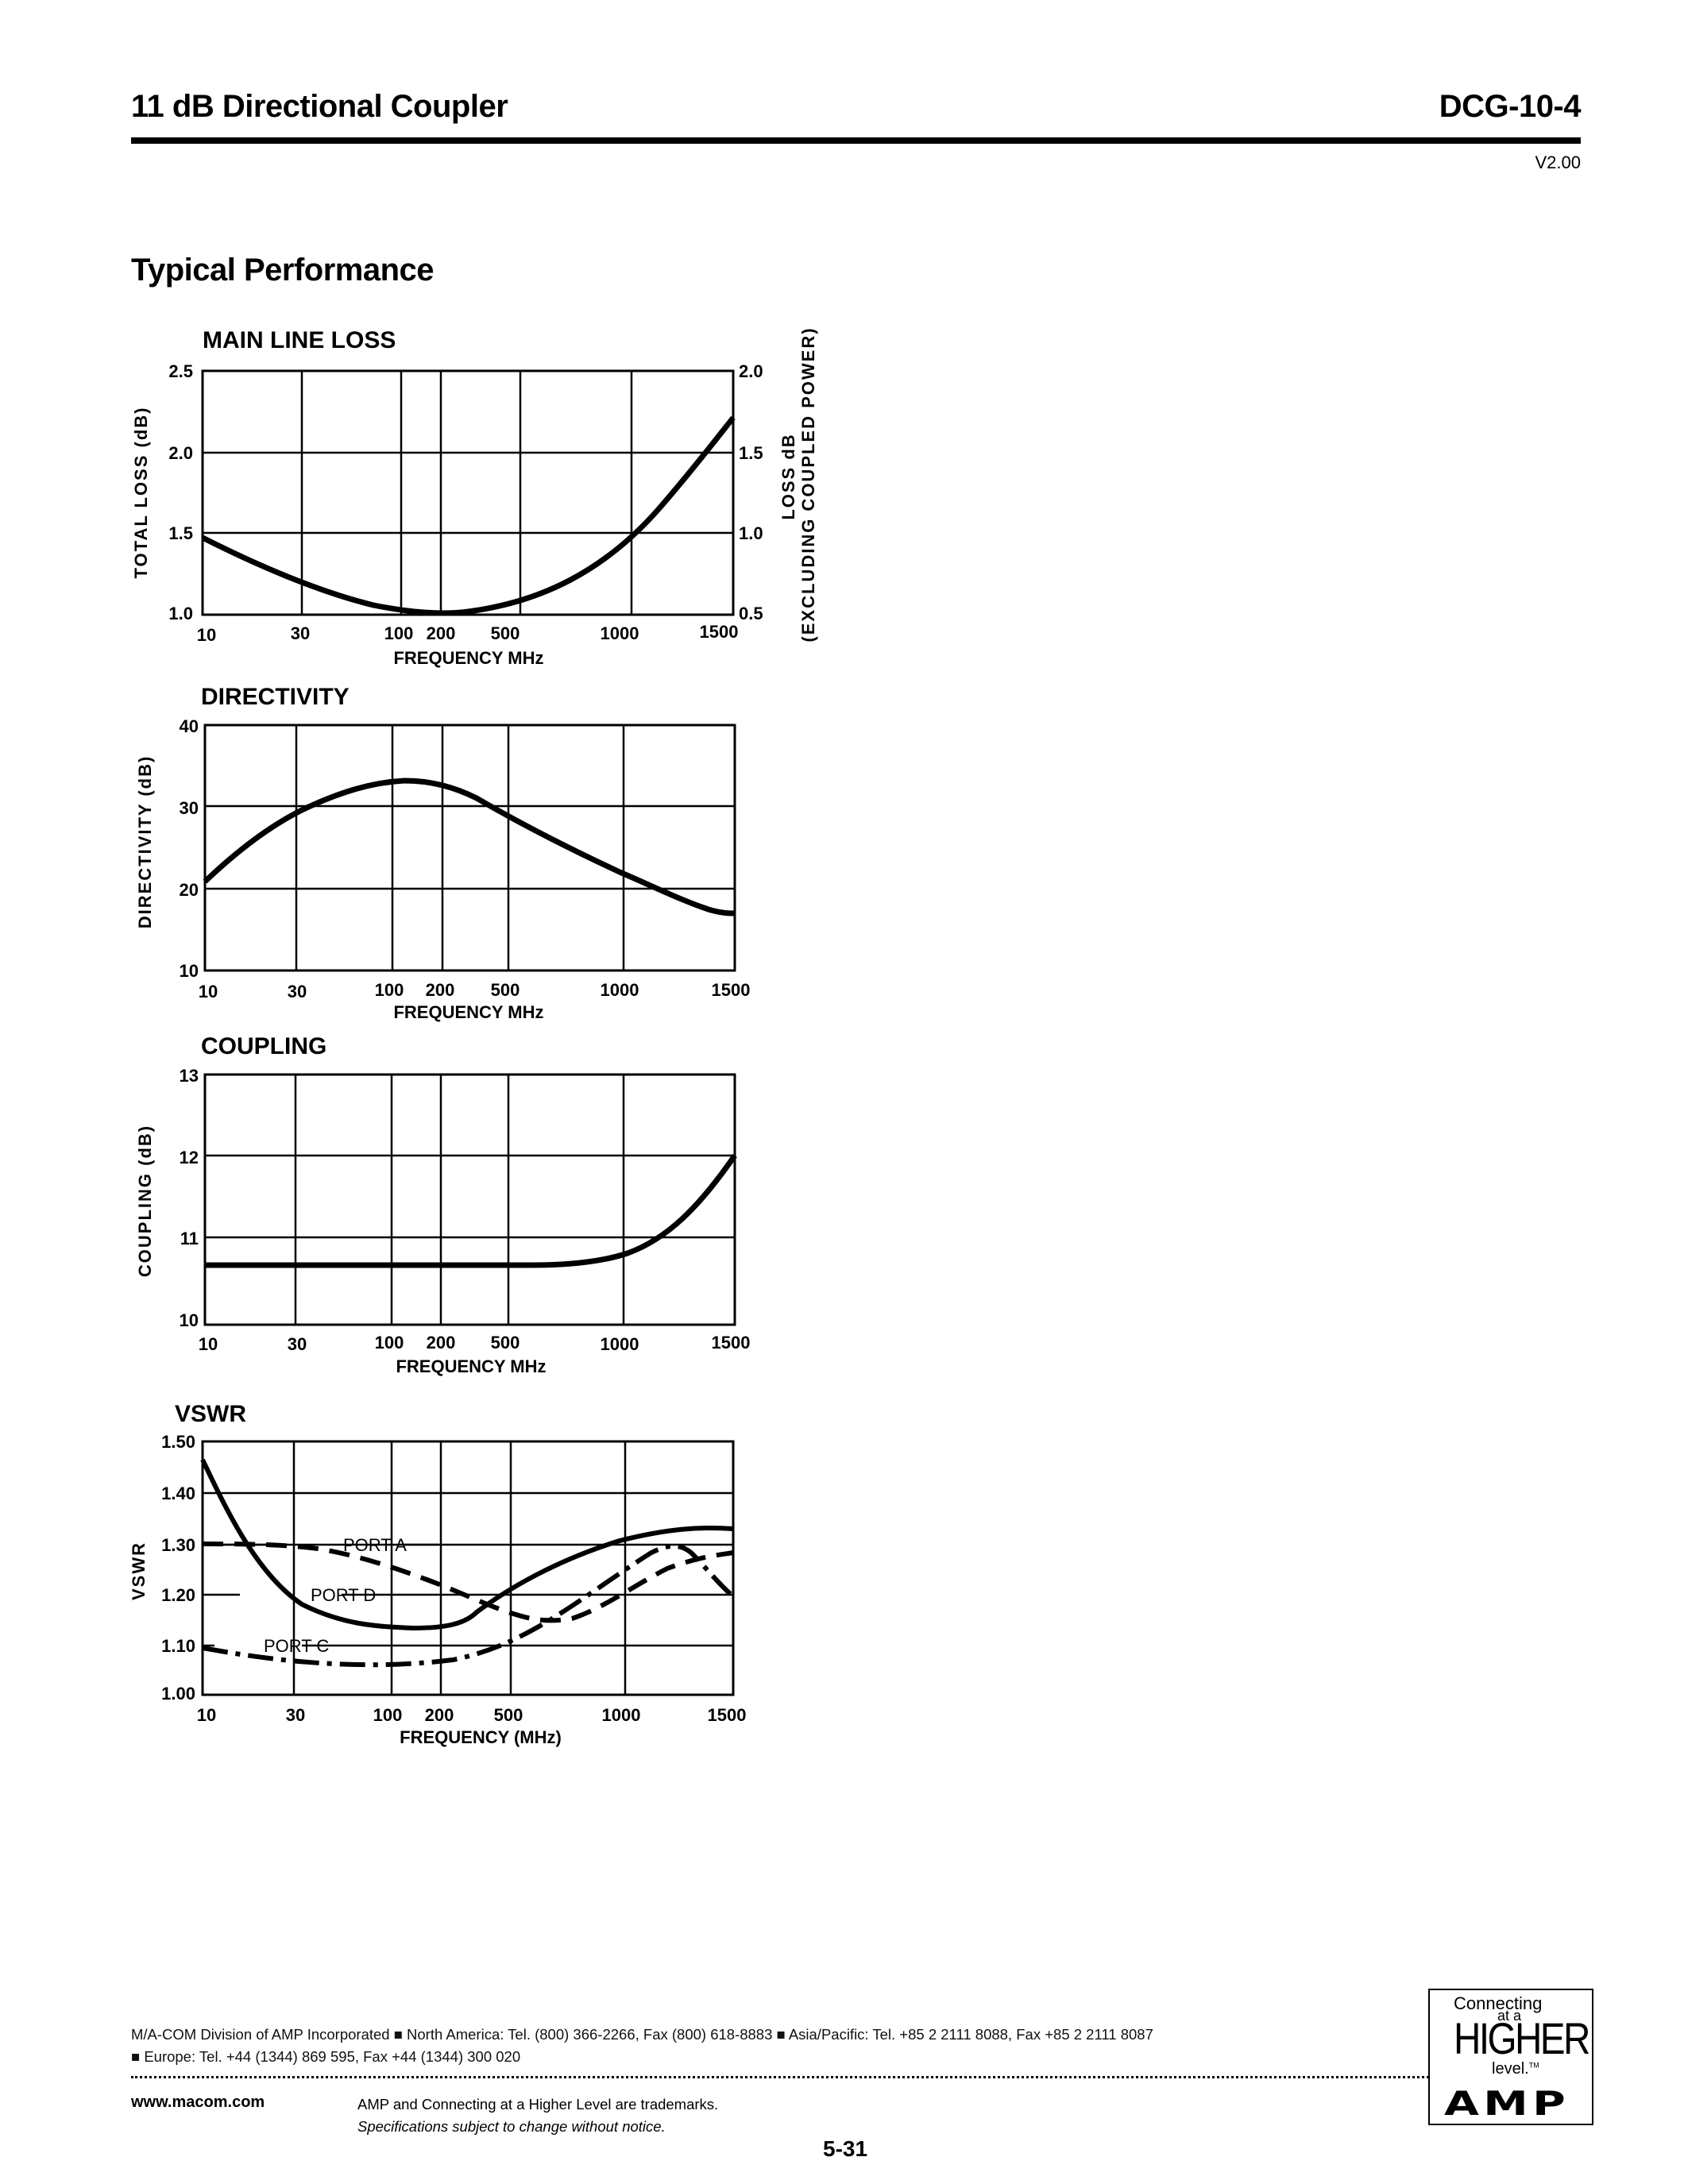 The width and height of the screenshot is (1688, 2184). I want to click on y-axis-label: COUPLING (dB), so click(145, 1201).